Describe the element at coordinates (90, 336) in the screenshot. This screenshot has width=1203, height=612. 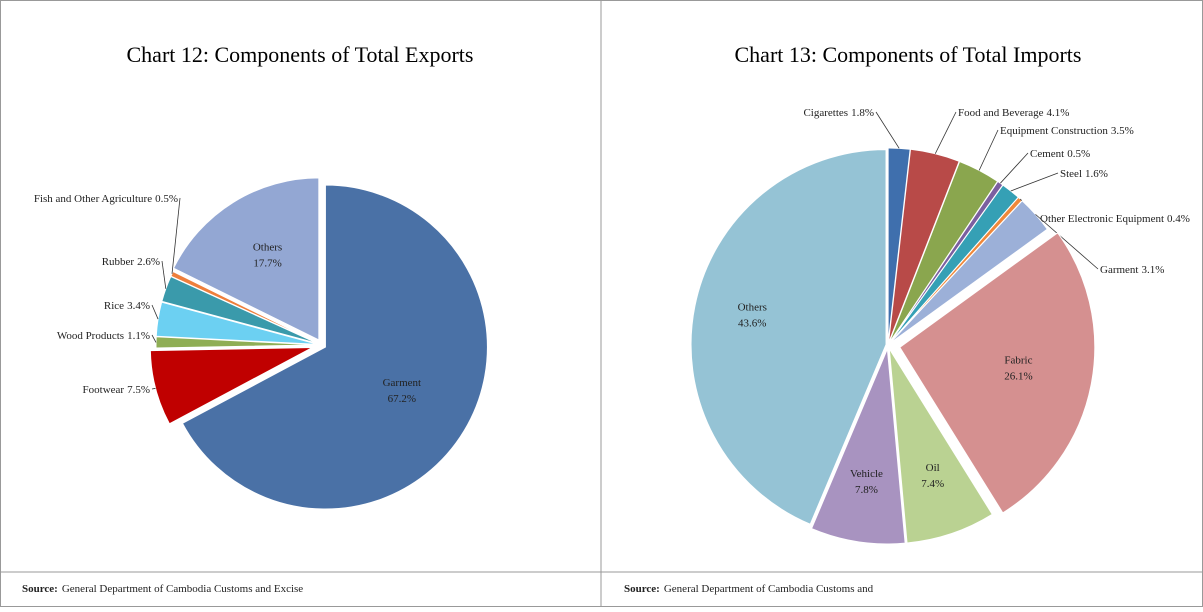
I see `slice-name: Wood Products` at that location.